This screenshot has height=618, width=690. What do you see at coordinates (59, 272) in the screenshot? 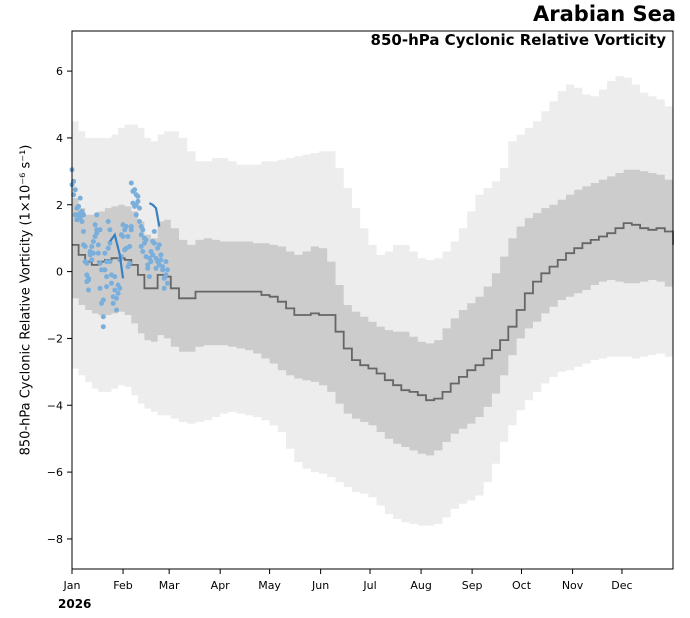
I see `y-tick-label: 0` at bounding box center [59, 272].